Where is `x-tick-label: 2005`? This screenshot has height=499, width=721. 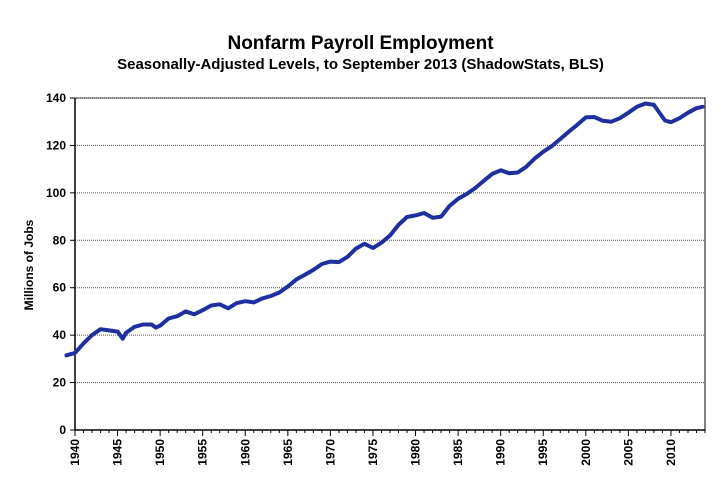 x-tick-label: 2005 is located at coordinates (628, 452).